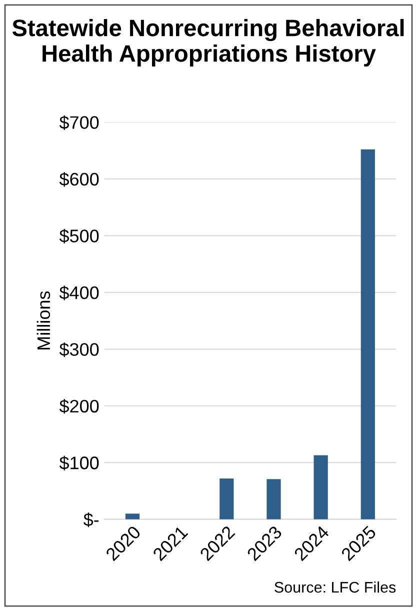 This screenshot has width=417, height=611. What do you see at coordinates (79, 406) in the screenshot?
I see `y-tick-label: $200` at bounding box center [79, 406].